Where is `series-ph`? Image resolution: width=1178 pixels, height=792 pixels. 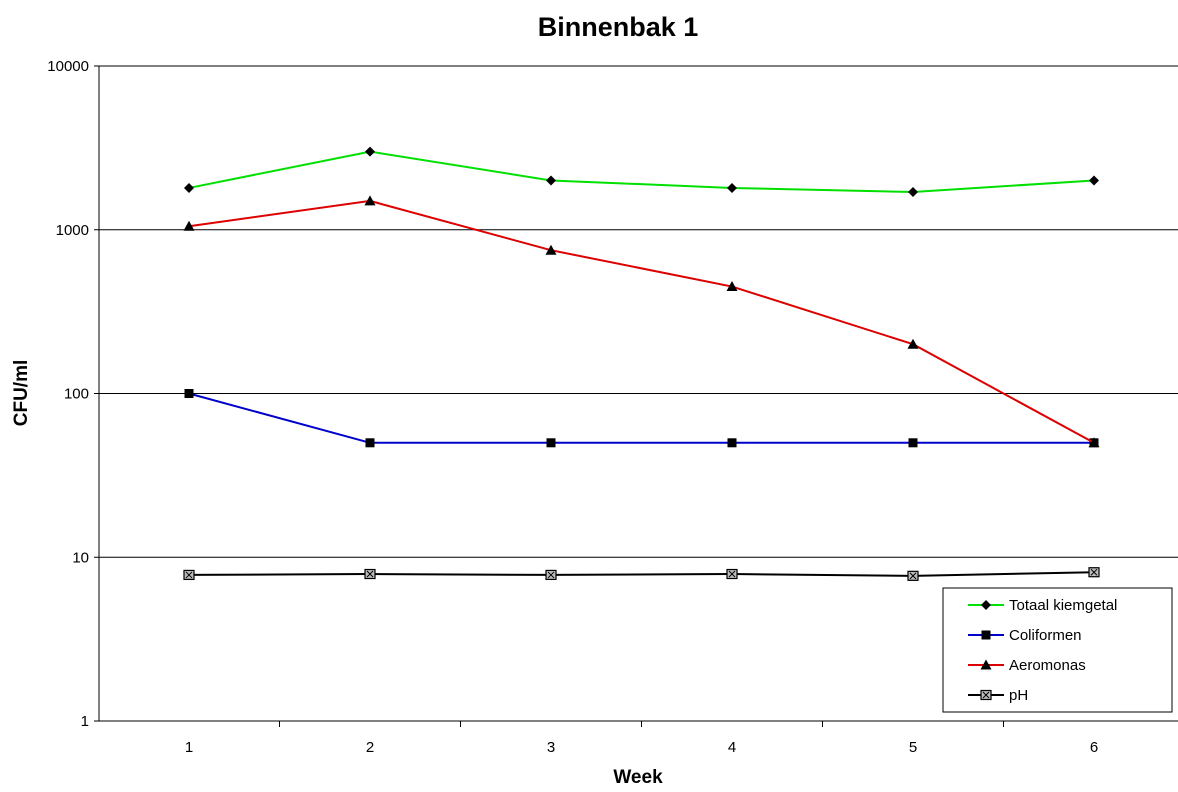
series-ph is located at coordinates (641, 574).